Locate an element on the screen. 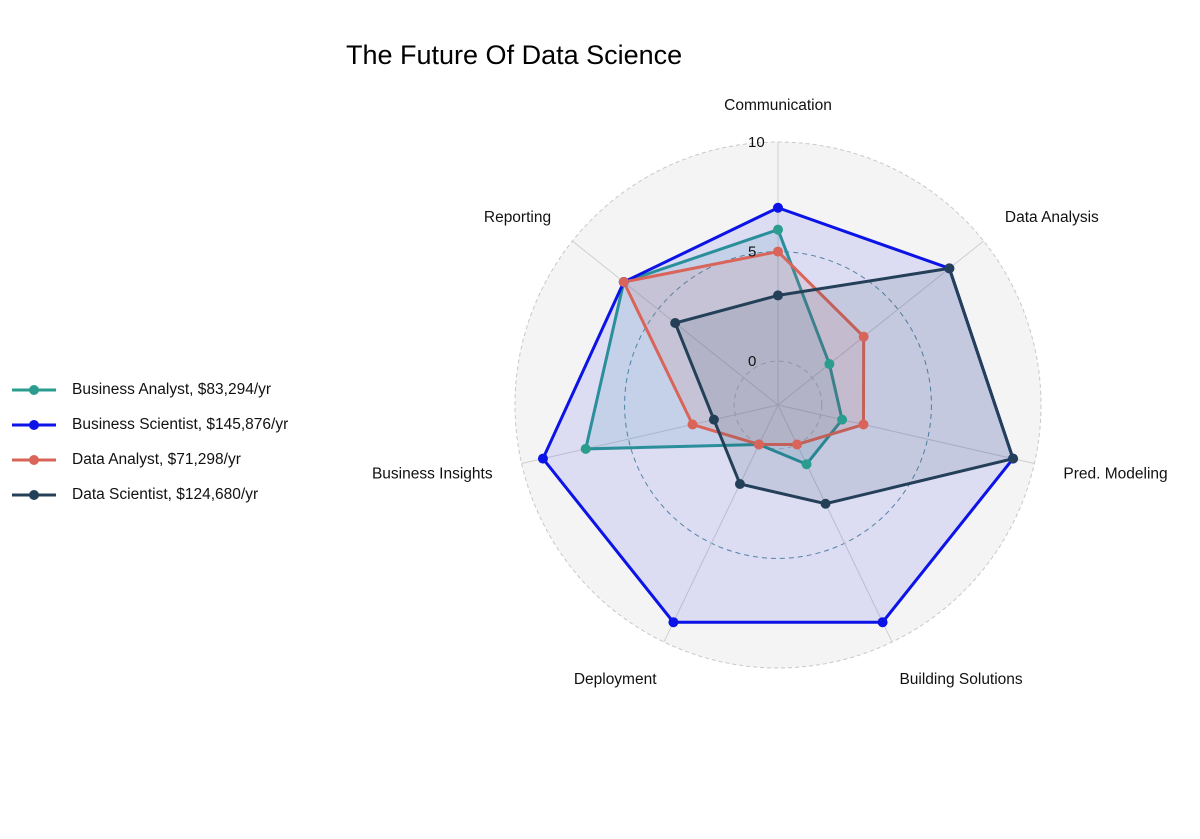 This screenshot has height=839, width=1200. axis-label: Business Insights is located at coordinates (432, 473).